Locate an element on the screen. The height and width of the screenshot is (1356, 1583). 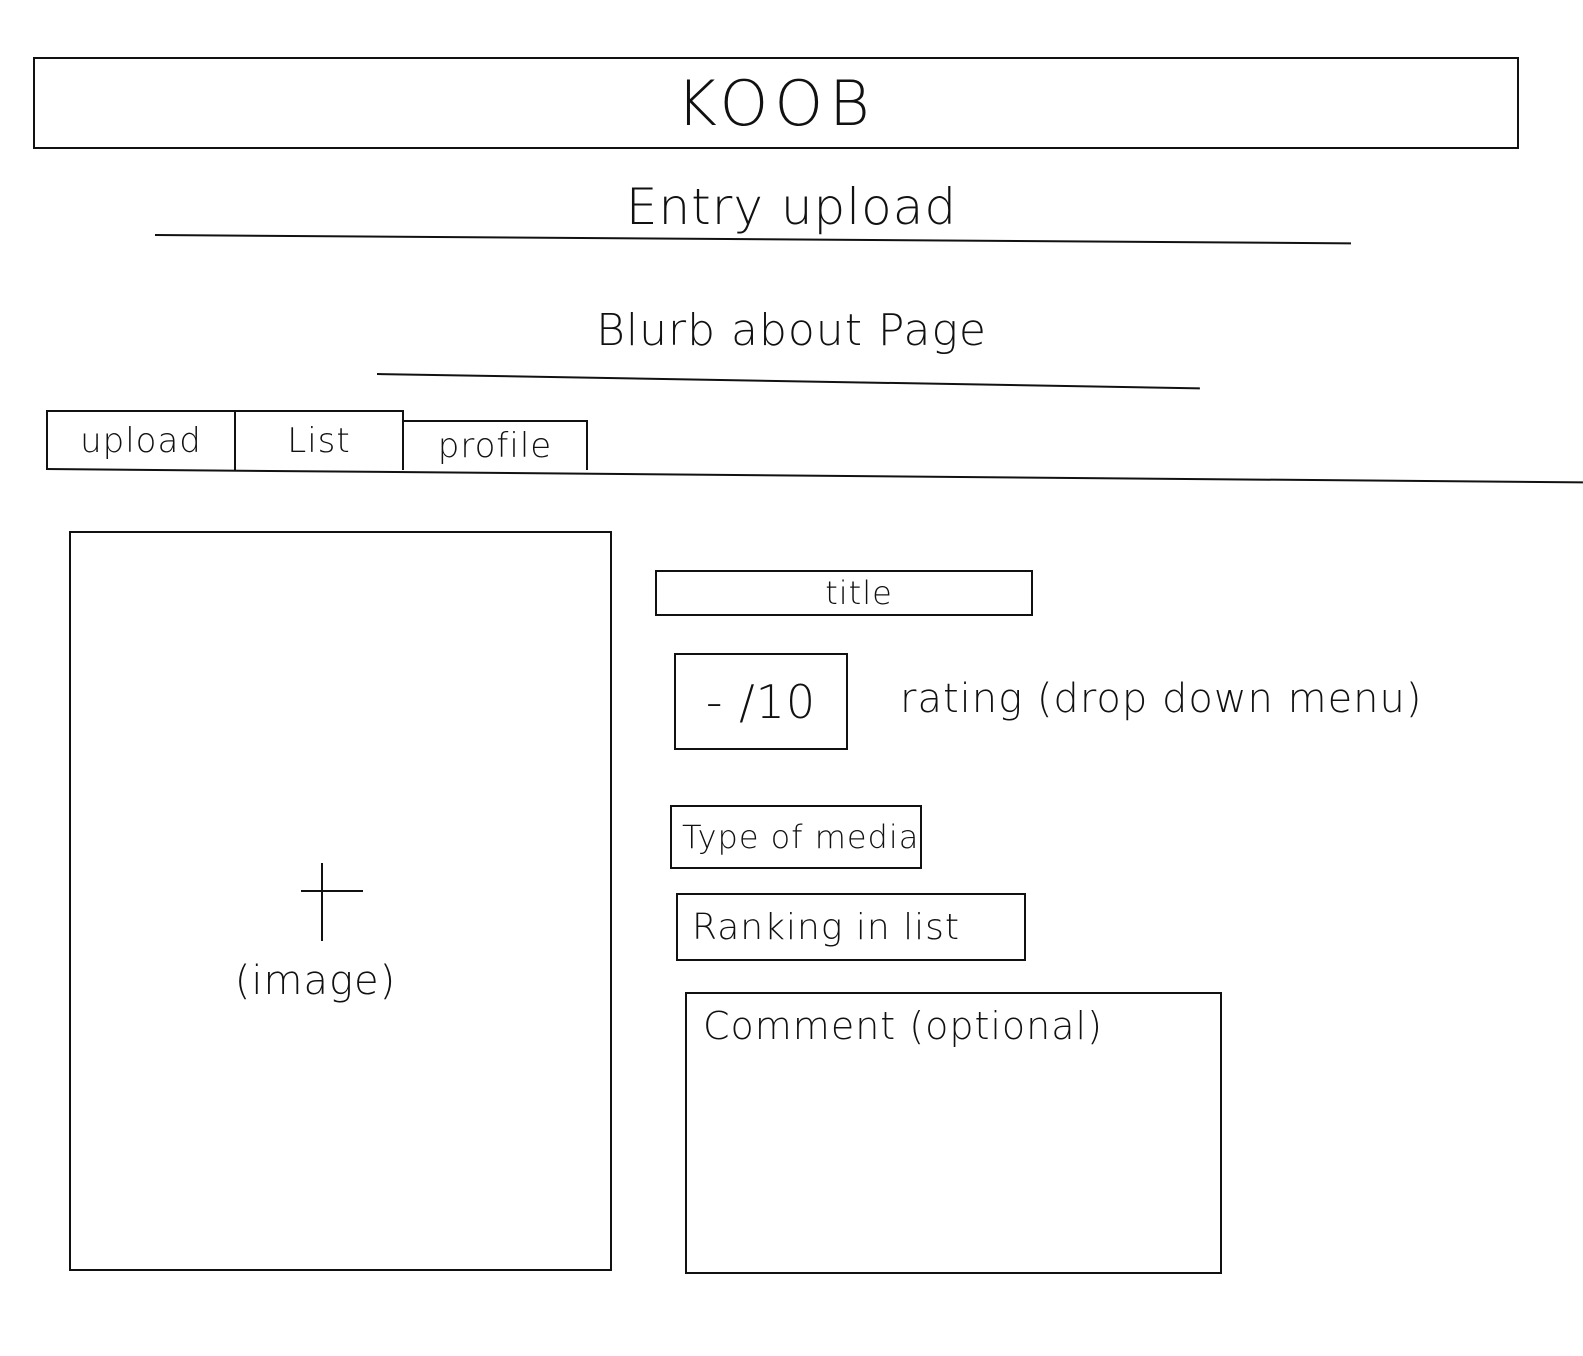
tab-list: List is located at coordinates (320, 440).